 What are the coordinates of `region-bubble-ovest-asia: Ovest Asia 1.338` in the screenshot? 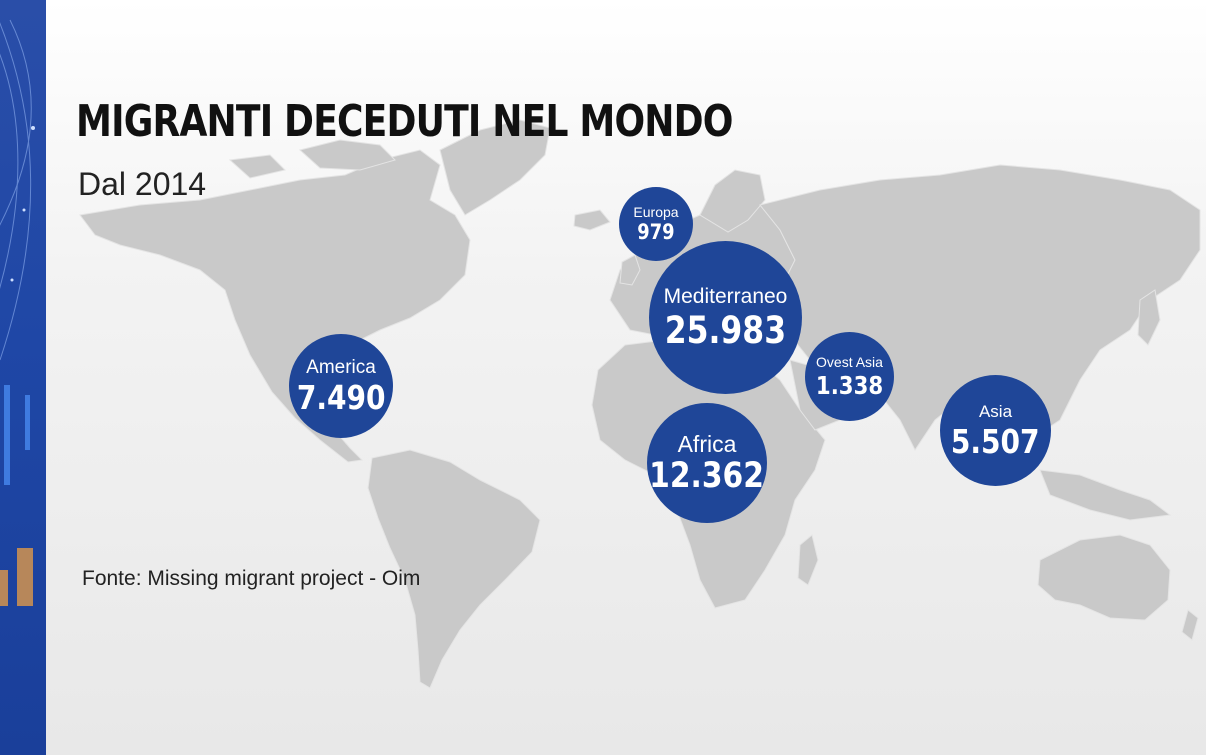 It's located at (849, 376).